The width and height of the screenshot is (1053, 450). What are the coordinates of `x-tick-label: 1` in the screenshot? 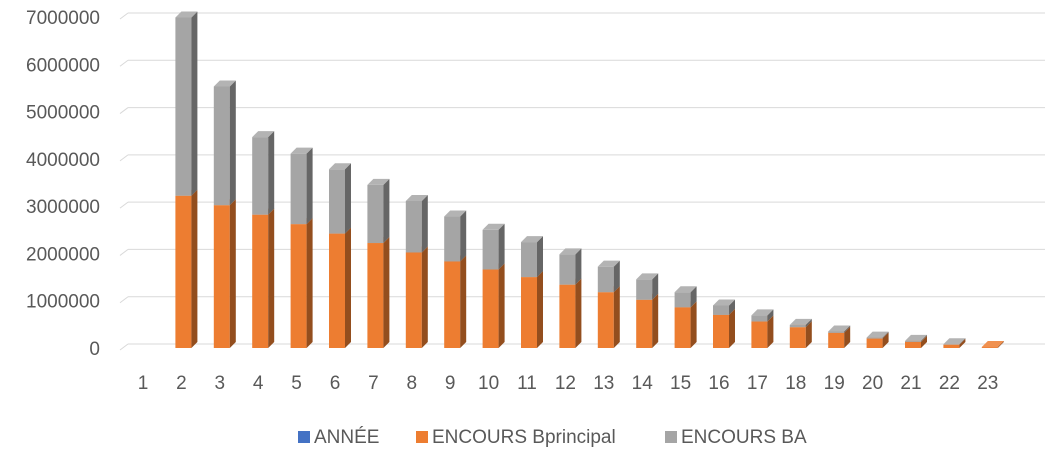 It's located at (143, 383).